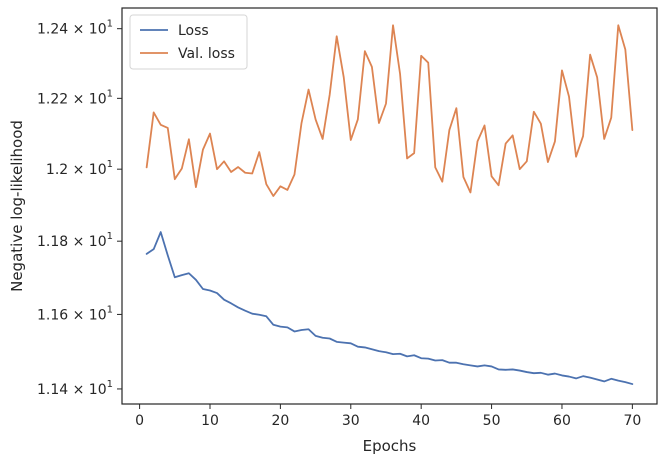  Describe the element at coordinates (75, 28) in the screenshot. I see `y-tick-label: 1.24 × 10¹` at that location.